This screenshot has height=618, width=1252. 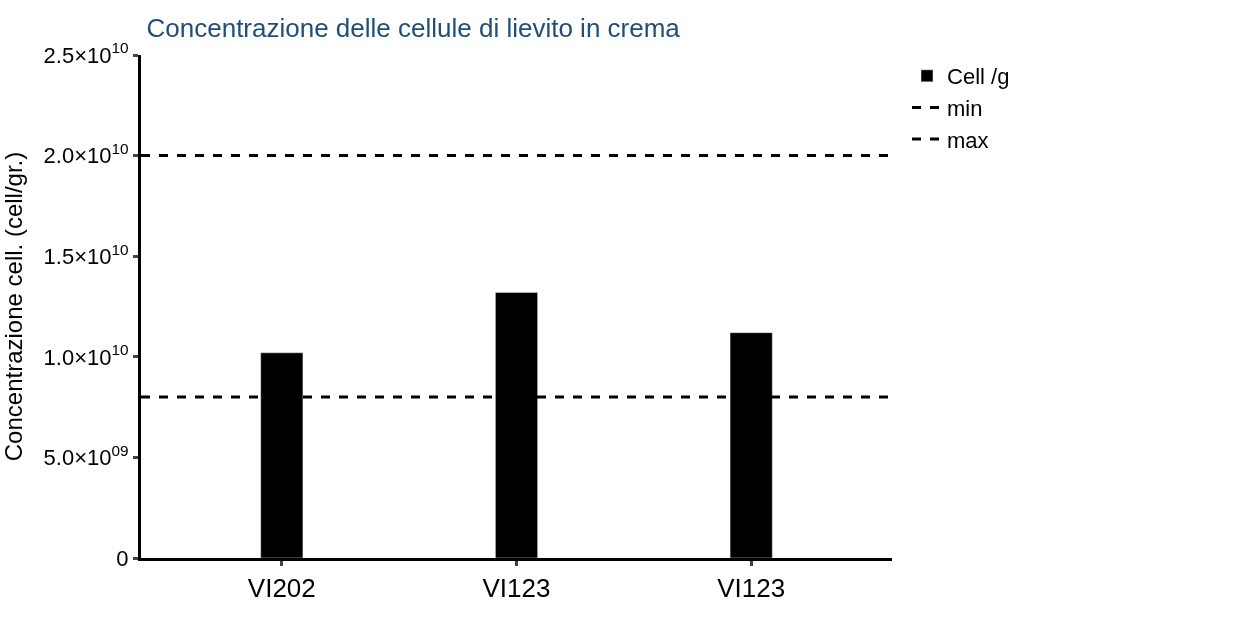 I want to click on y-tick-label: 1.5×10$^{10}$, so click(x=86, y=254).